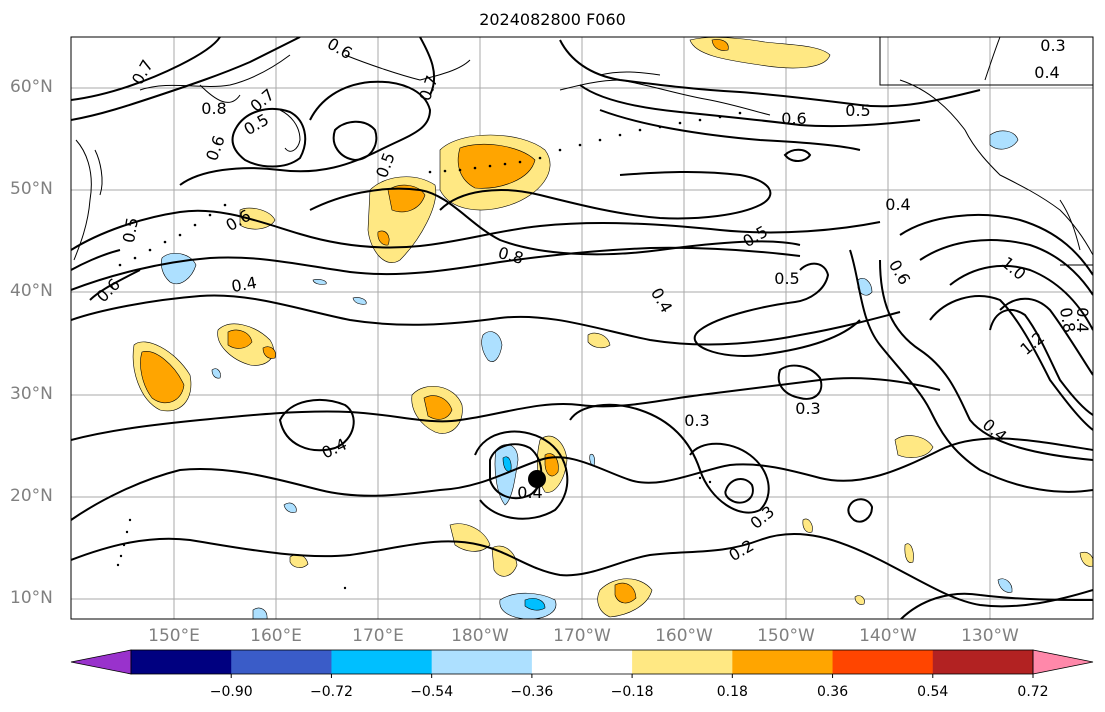 The image size is (1105, 712). Describe the element at coordinates (378, 636) in the screenshot. I see `lon-label: 170°E` at that location.